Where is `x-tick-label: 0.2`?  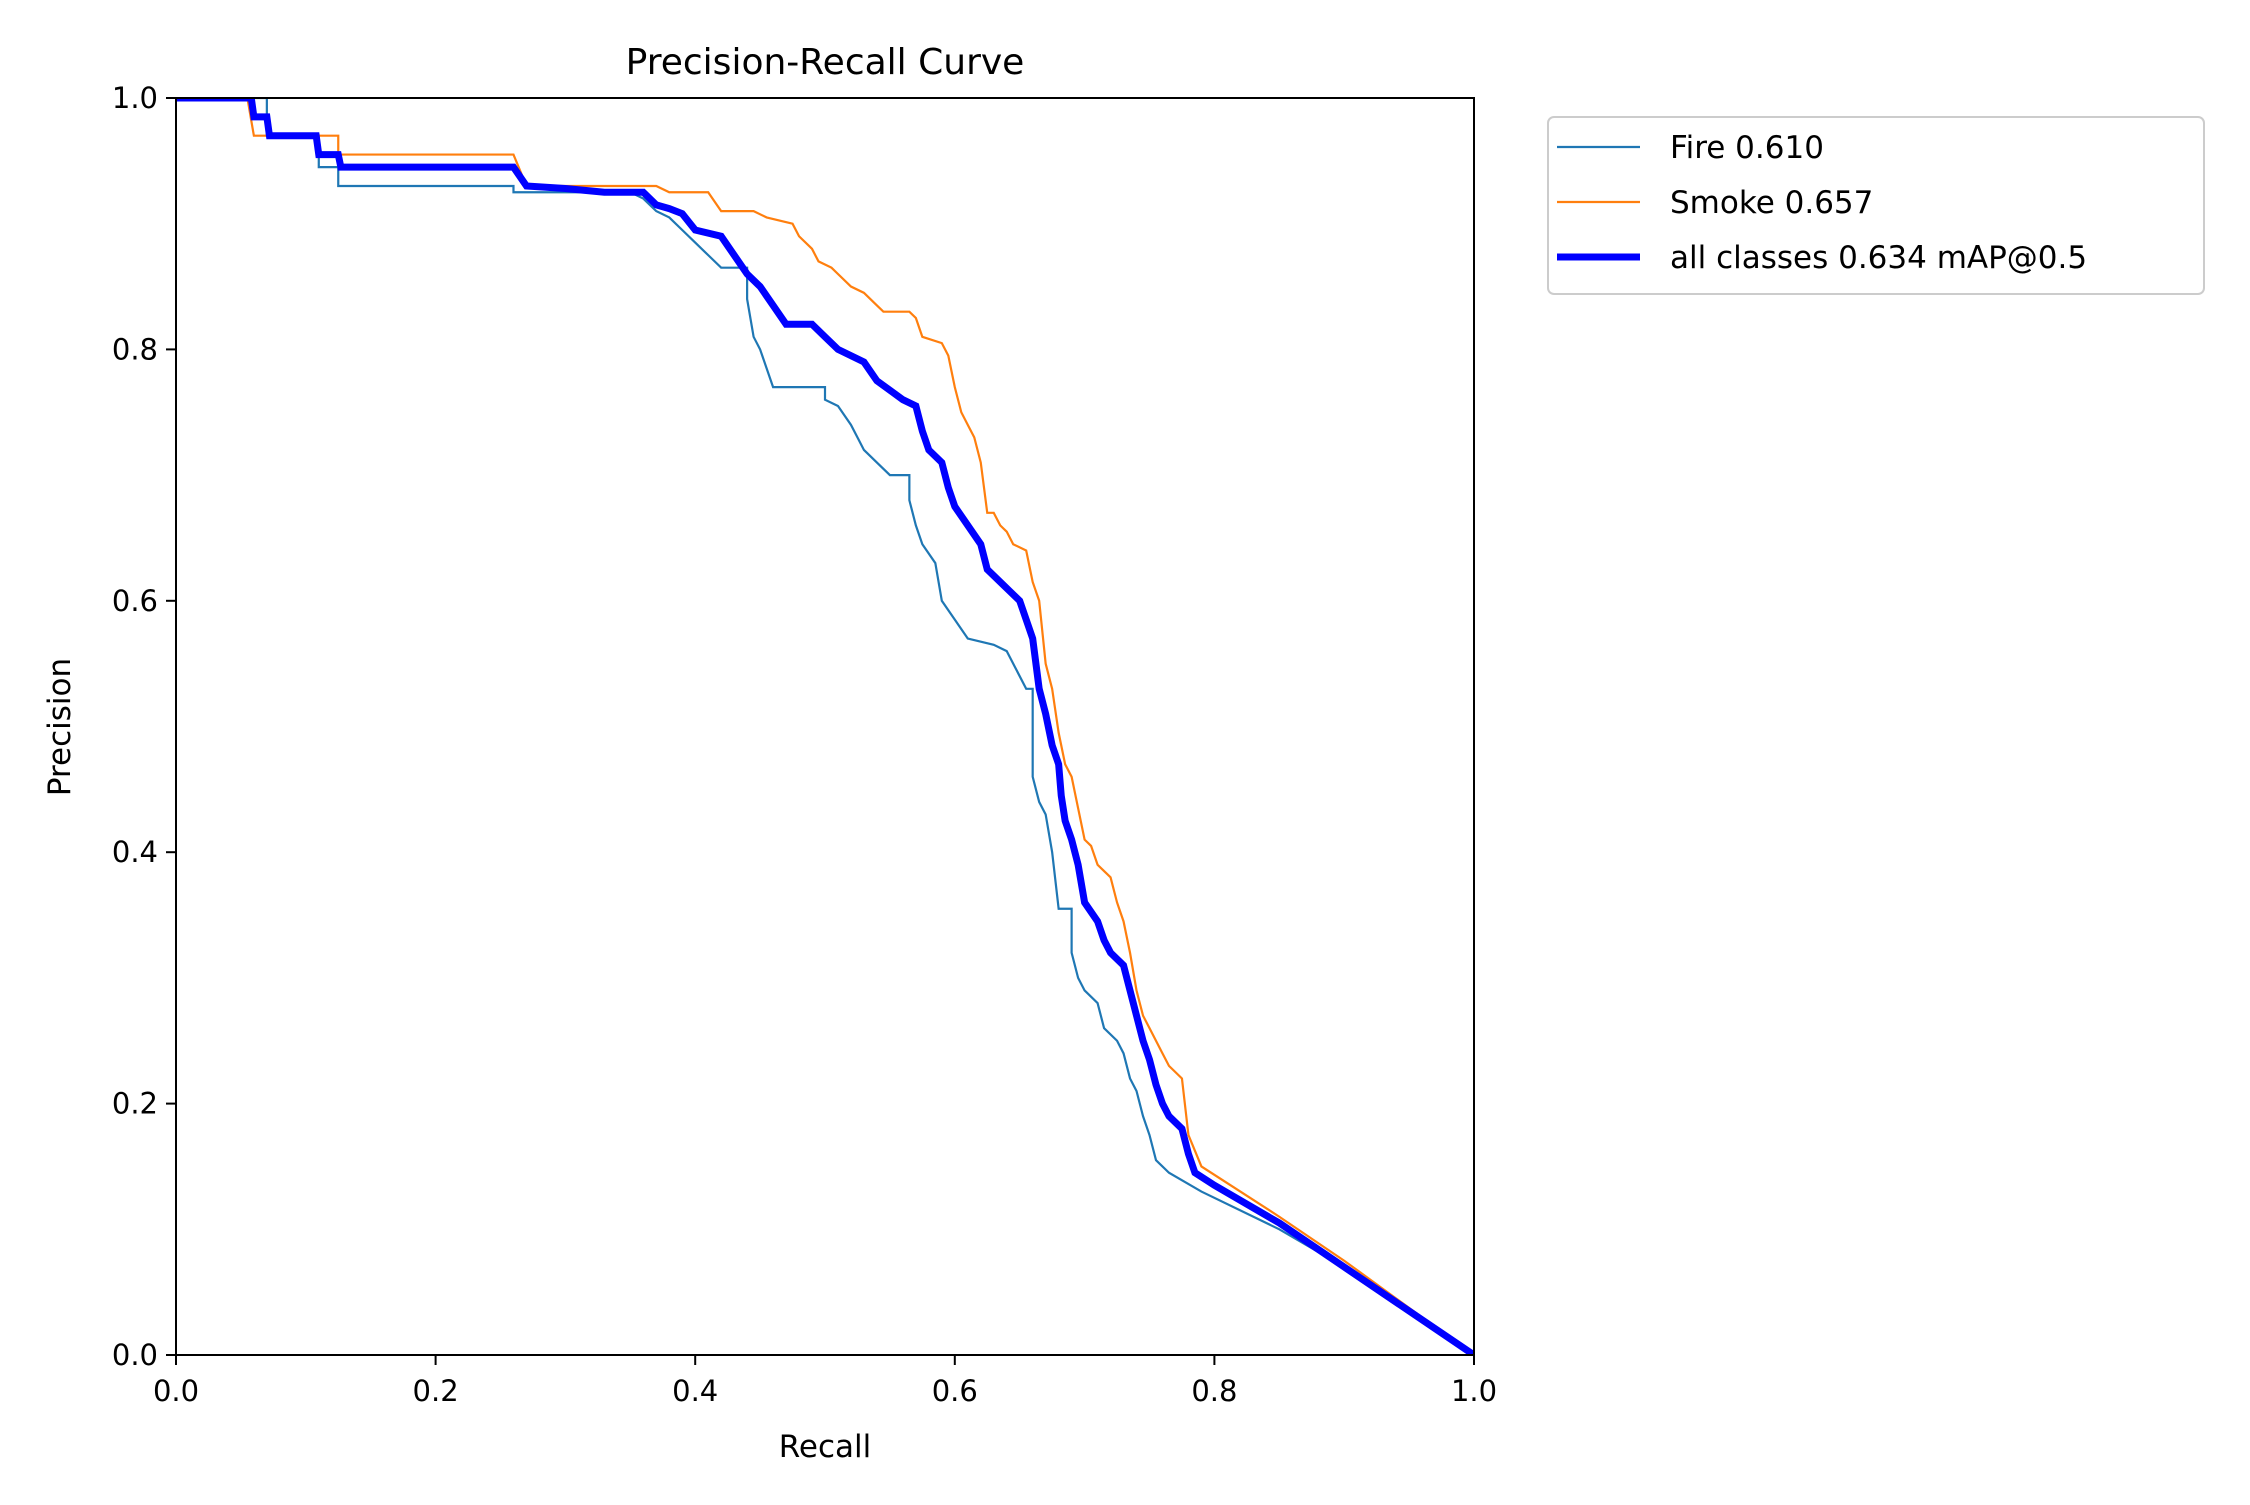
x-tick-label: 0.2 is located at coordinates (436, 1391).